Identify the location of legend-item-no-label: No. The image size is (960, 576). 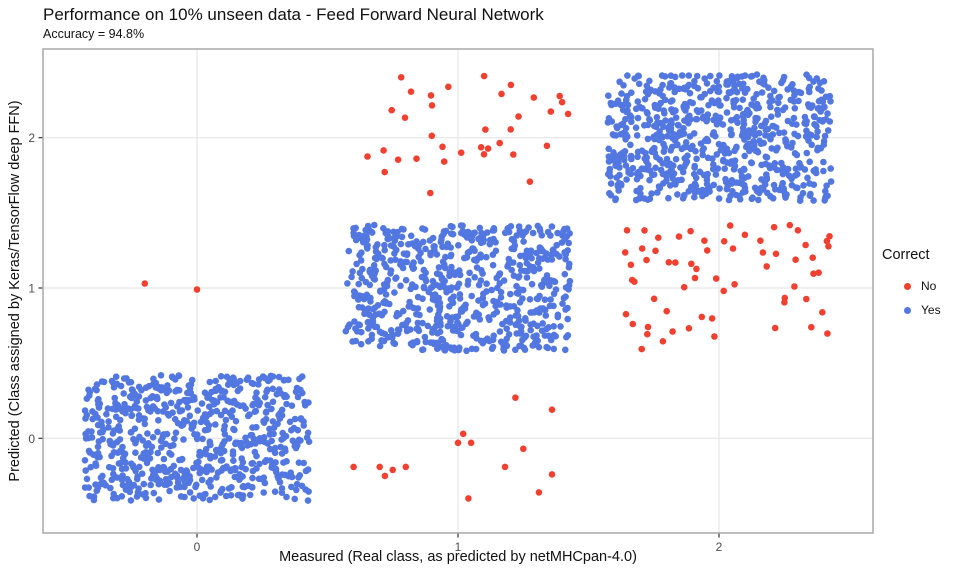
(929, 286).